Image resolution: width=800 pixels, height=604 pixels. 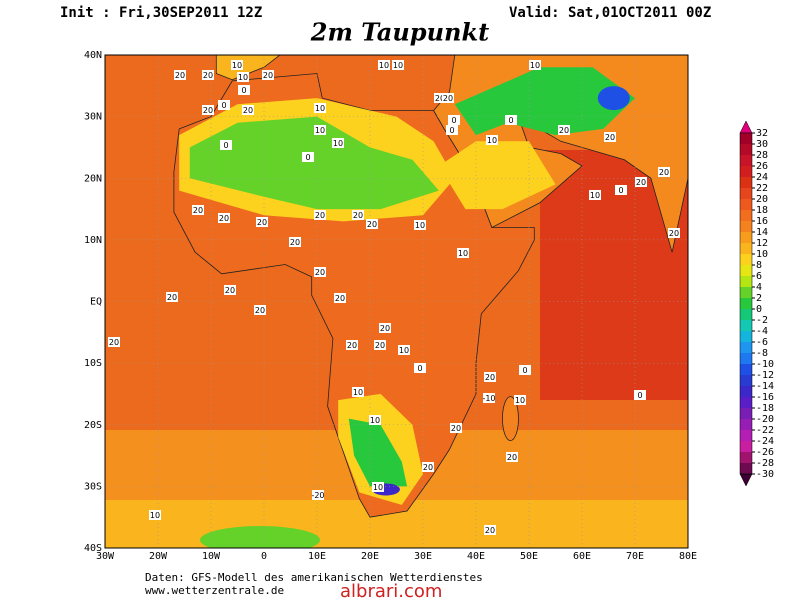 What do you see at coordinates (762, 133) in the screenshot?
I see `colorbar-label: 32` at bounding box center [762, 133].